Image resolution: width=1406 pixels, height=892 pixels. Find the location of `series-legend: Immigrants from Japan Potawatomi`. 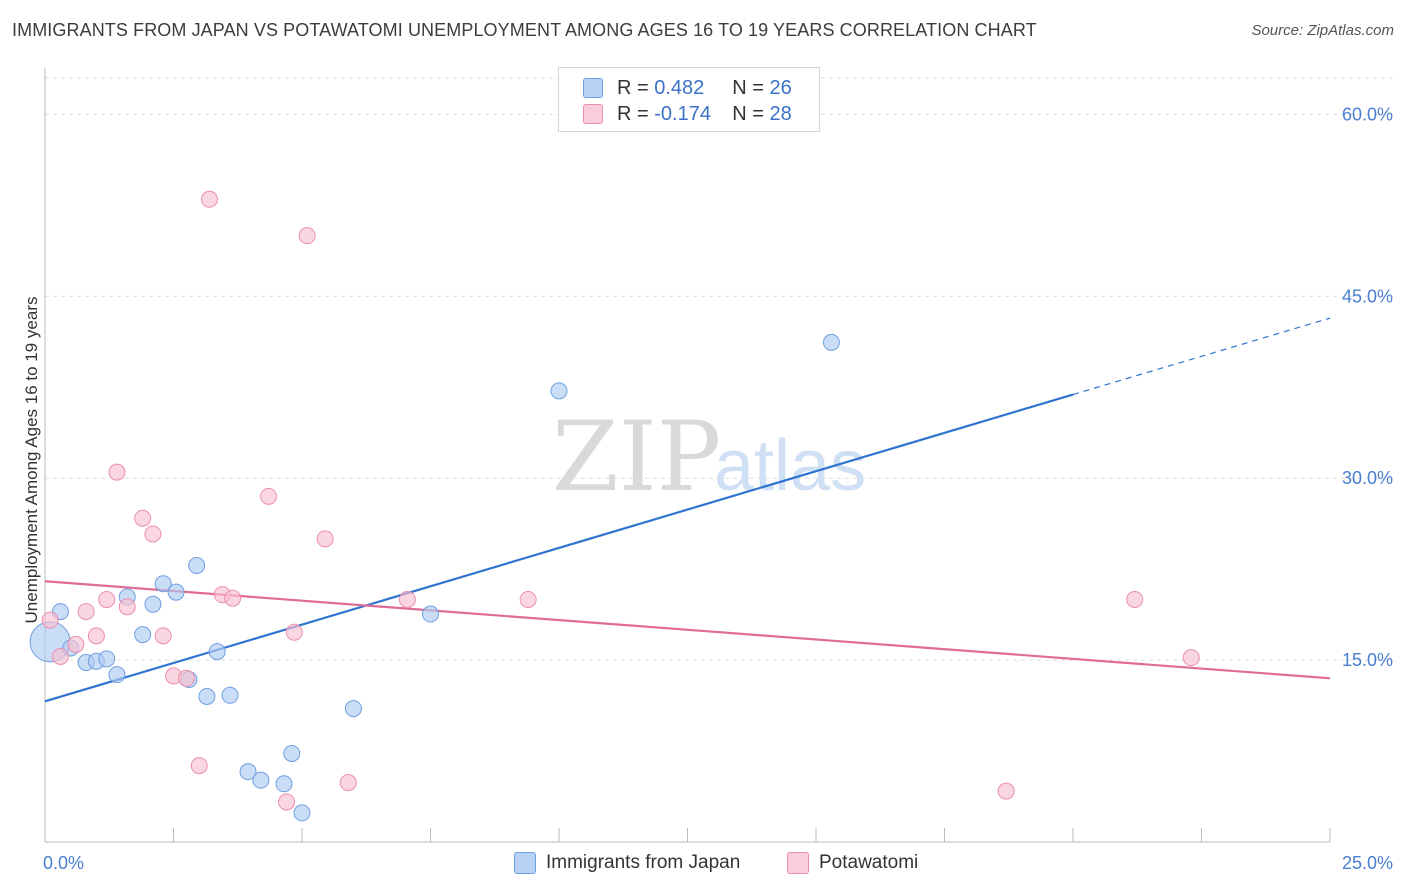

series-legend: Immigrants from Japan Potawatomi is located at coordinates (703, 864).